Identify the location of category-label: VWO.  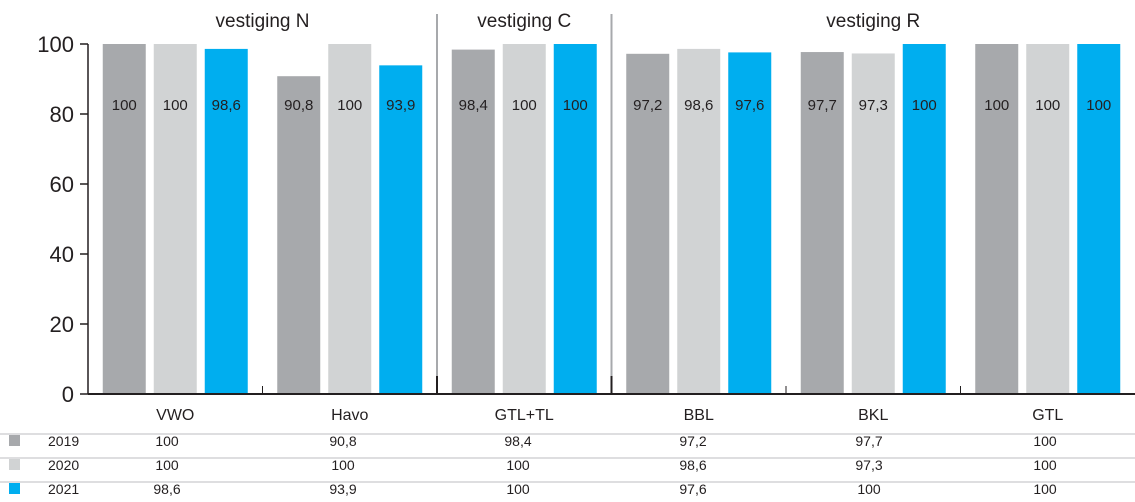
(175, 415).